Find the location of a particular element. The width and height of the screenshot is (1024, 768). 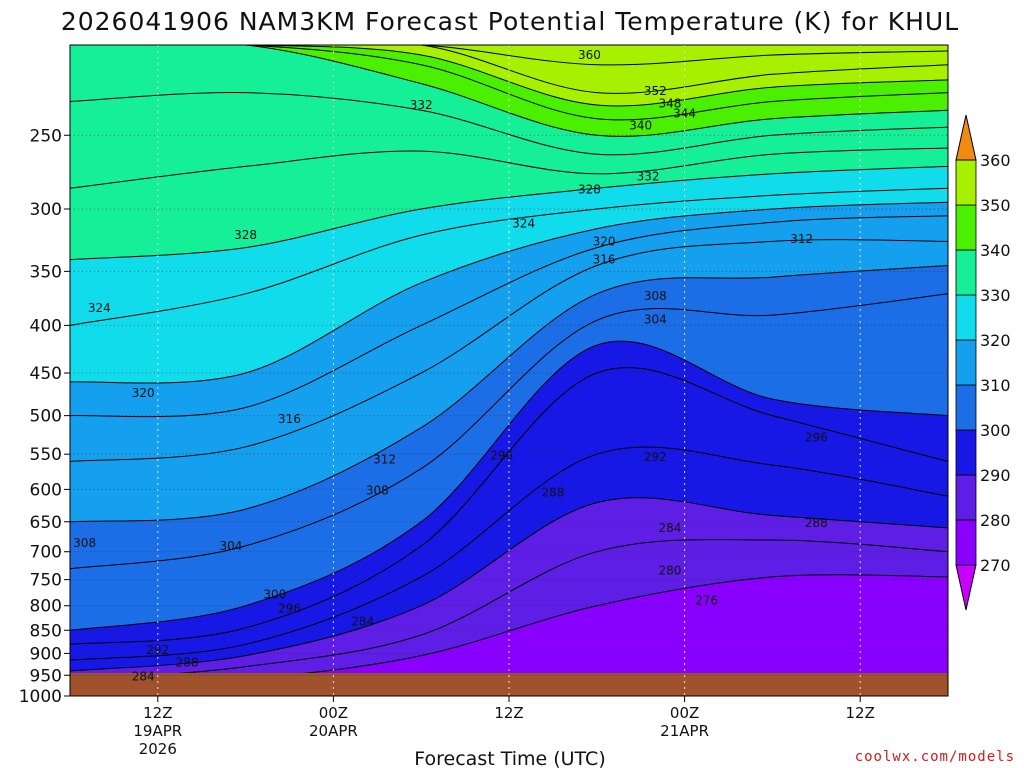

y-tick-label: 700 is located at coordinates (46, 553).